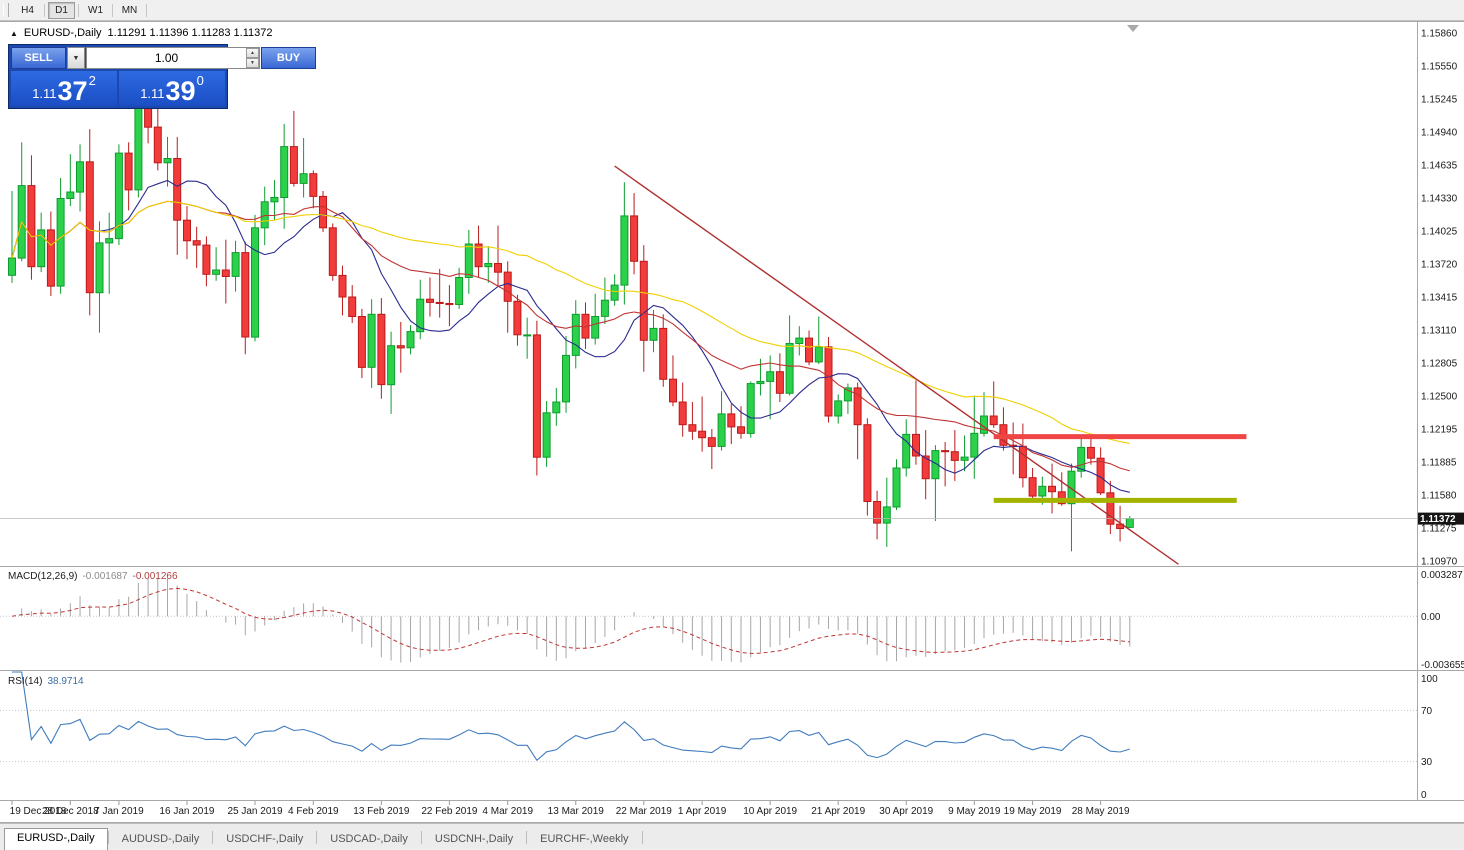 This screenshot has height=850, width=1464. Describe the element at coordinates (474, 839) in the screenshot. I see `tab-usdcnh-daily: USDCNH-,Daily` at that location.